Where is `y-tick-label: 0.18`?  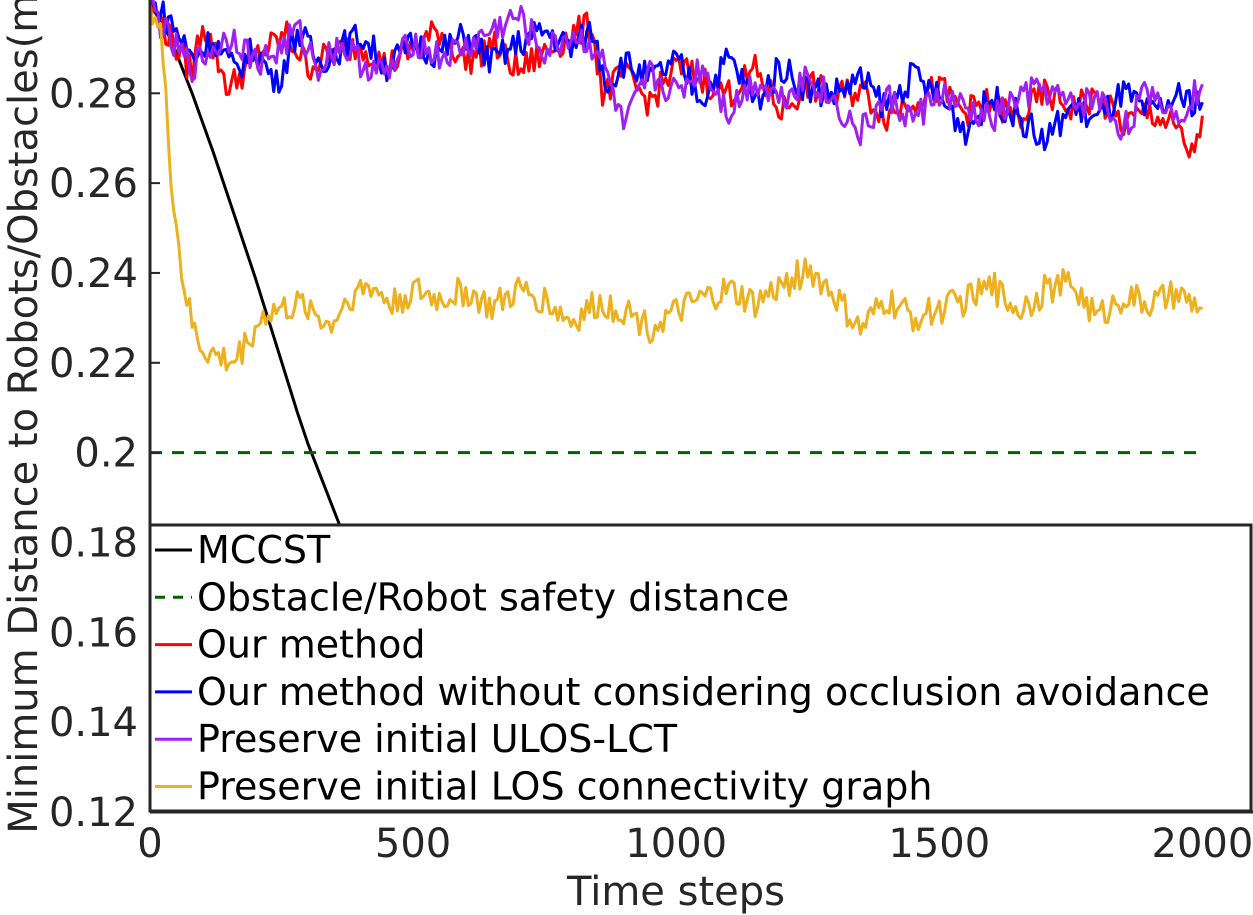 y-tick-label: 0.18 is located at coordinates (93, 543).